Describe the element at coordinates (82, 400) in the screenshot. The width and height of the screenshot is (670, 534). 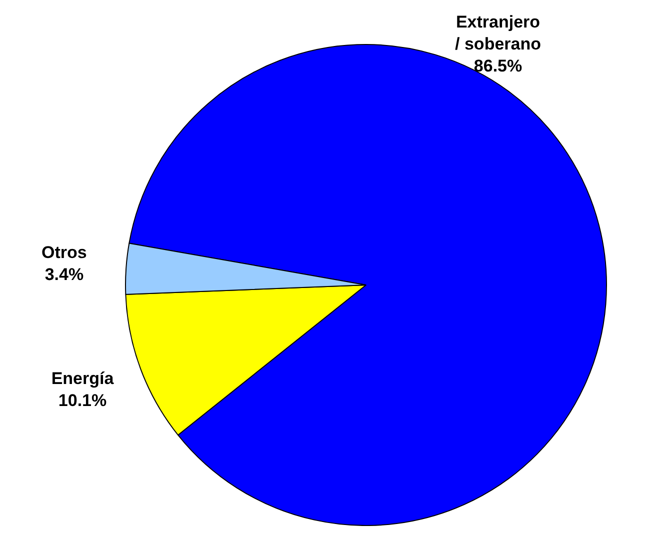
I see `data-label: 10.1%` at that location.